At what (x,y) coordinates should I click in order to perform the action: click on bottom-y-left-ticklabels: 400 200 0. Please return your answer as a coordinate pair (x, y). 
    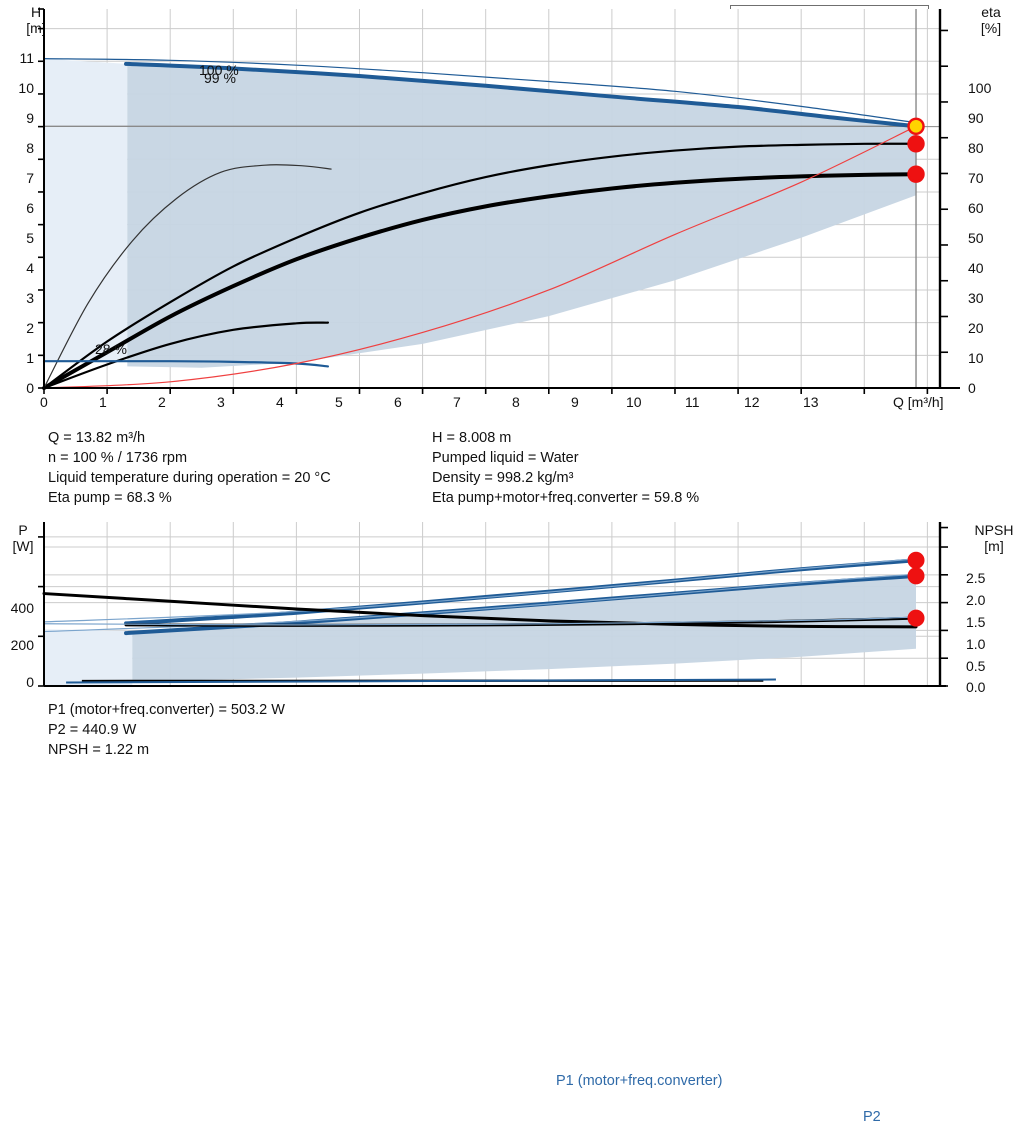
    Looking at the image, I should click on (21, 608).